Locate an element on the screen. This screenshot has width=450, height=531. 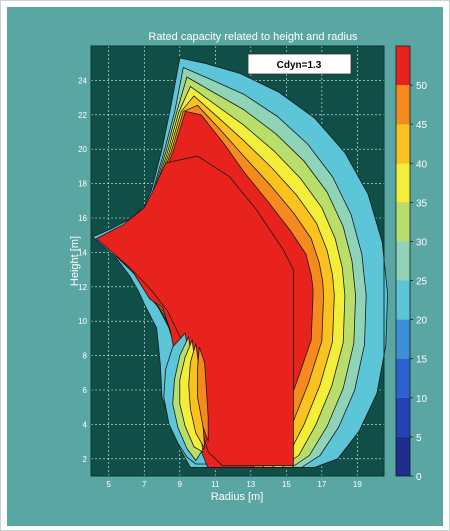
x-tick-label: 13 is located at coordinates (250, 484).